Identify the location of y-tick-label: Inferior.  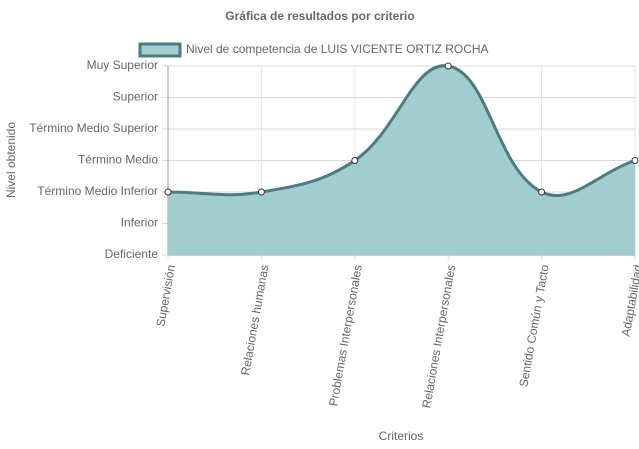
(139, 223).